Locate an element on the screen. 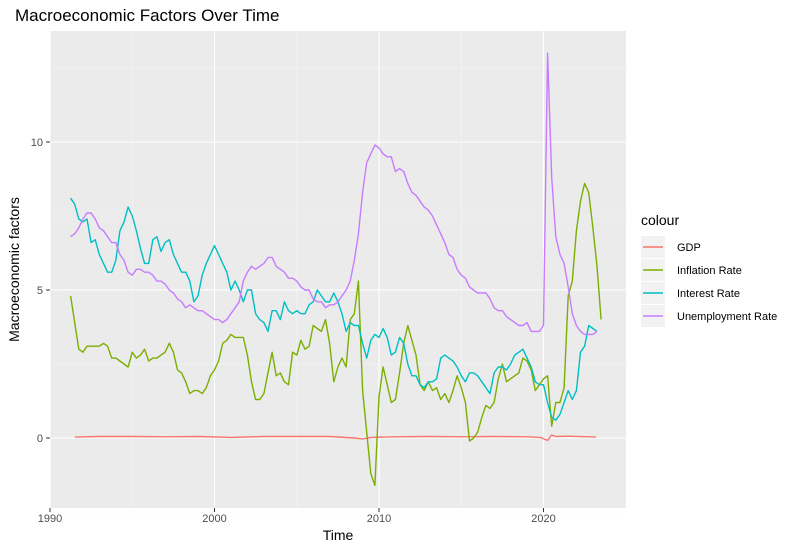  y-tick-label: 0 is located at coordinates (40, 439).